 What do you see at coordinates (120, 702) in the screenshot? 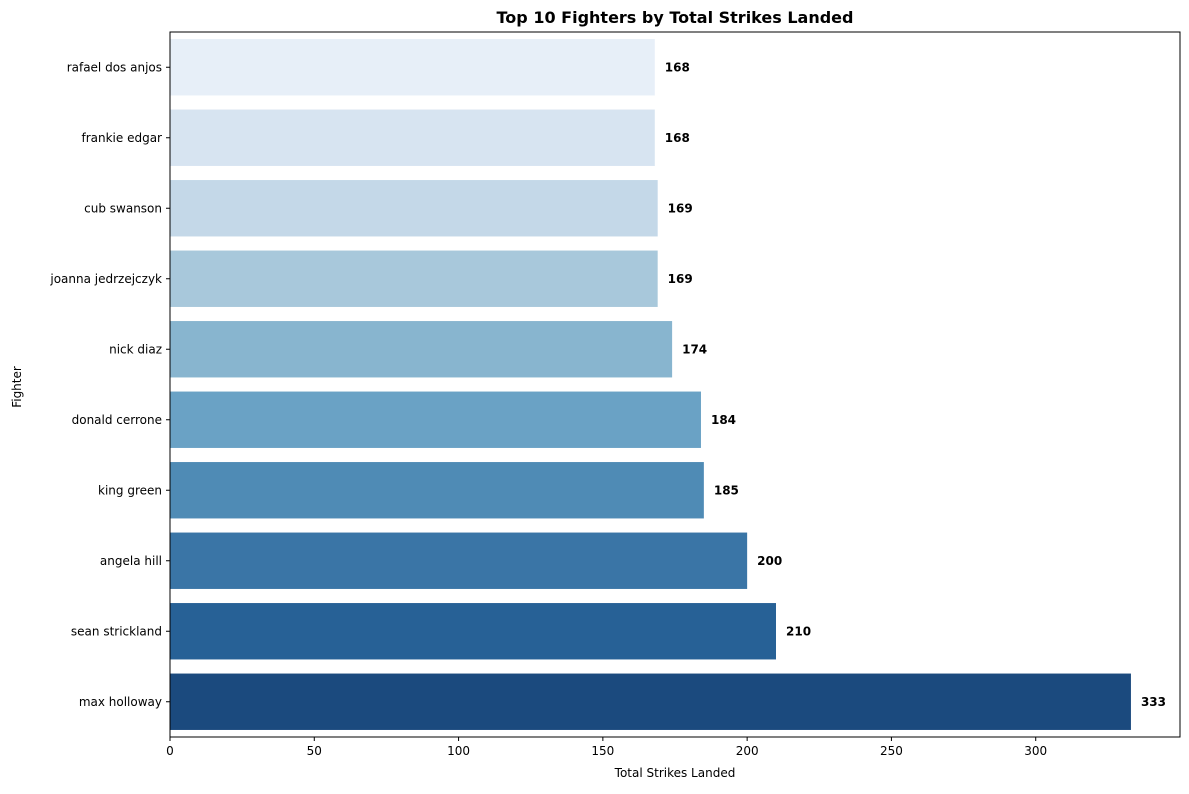
I see `y-tick-label: max holloway` at bounding box center [120, 702].